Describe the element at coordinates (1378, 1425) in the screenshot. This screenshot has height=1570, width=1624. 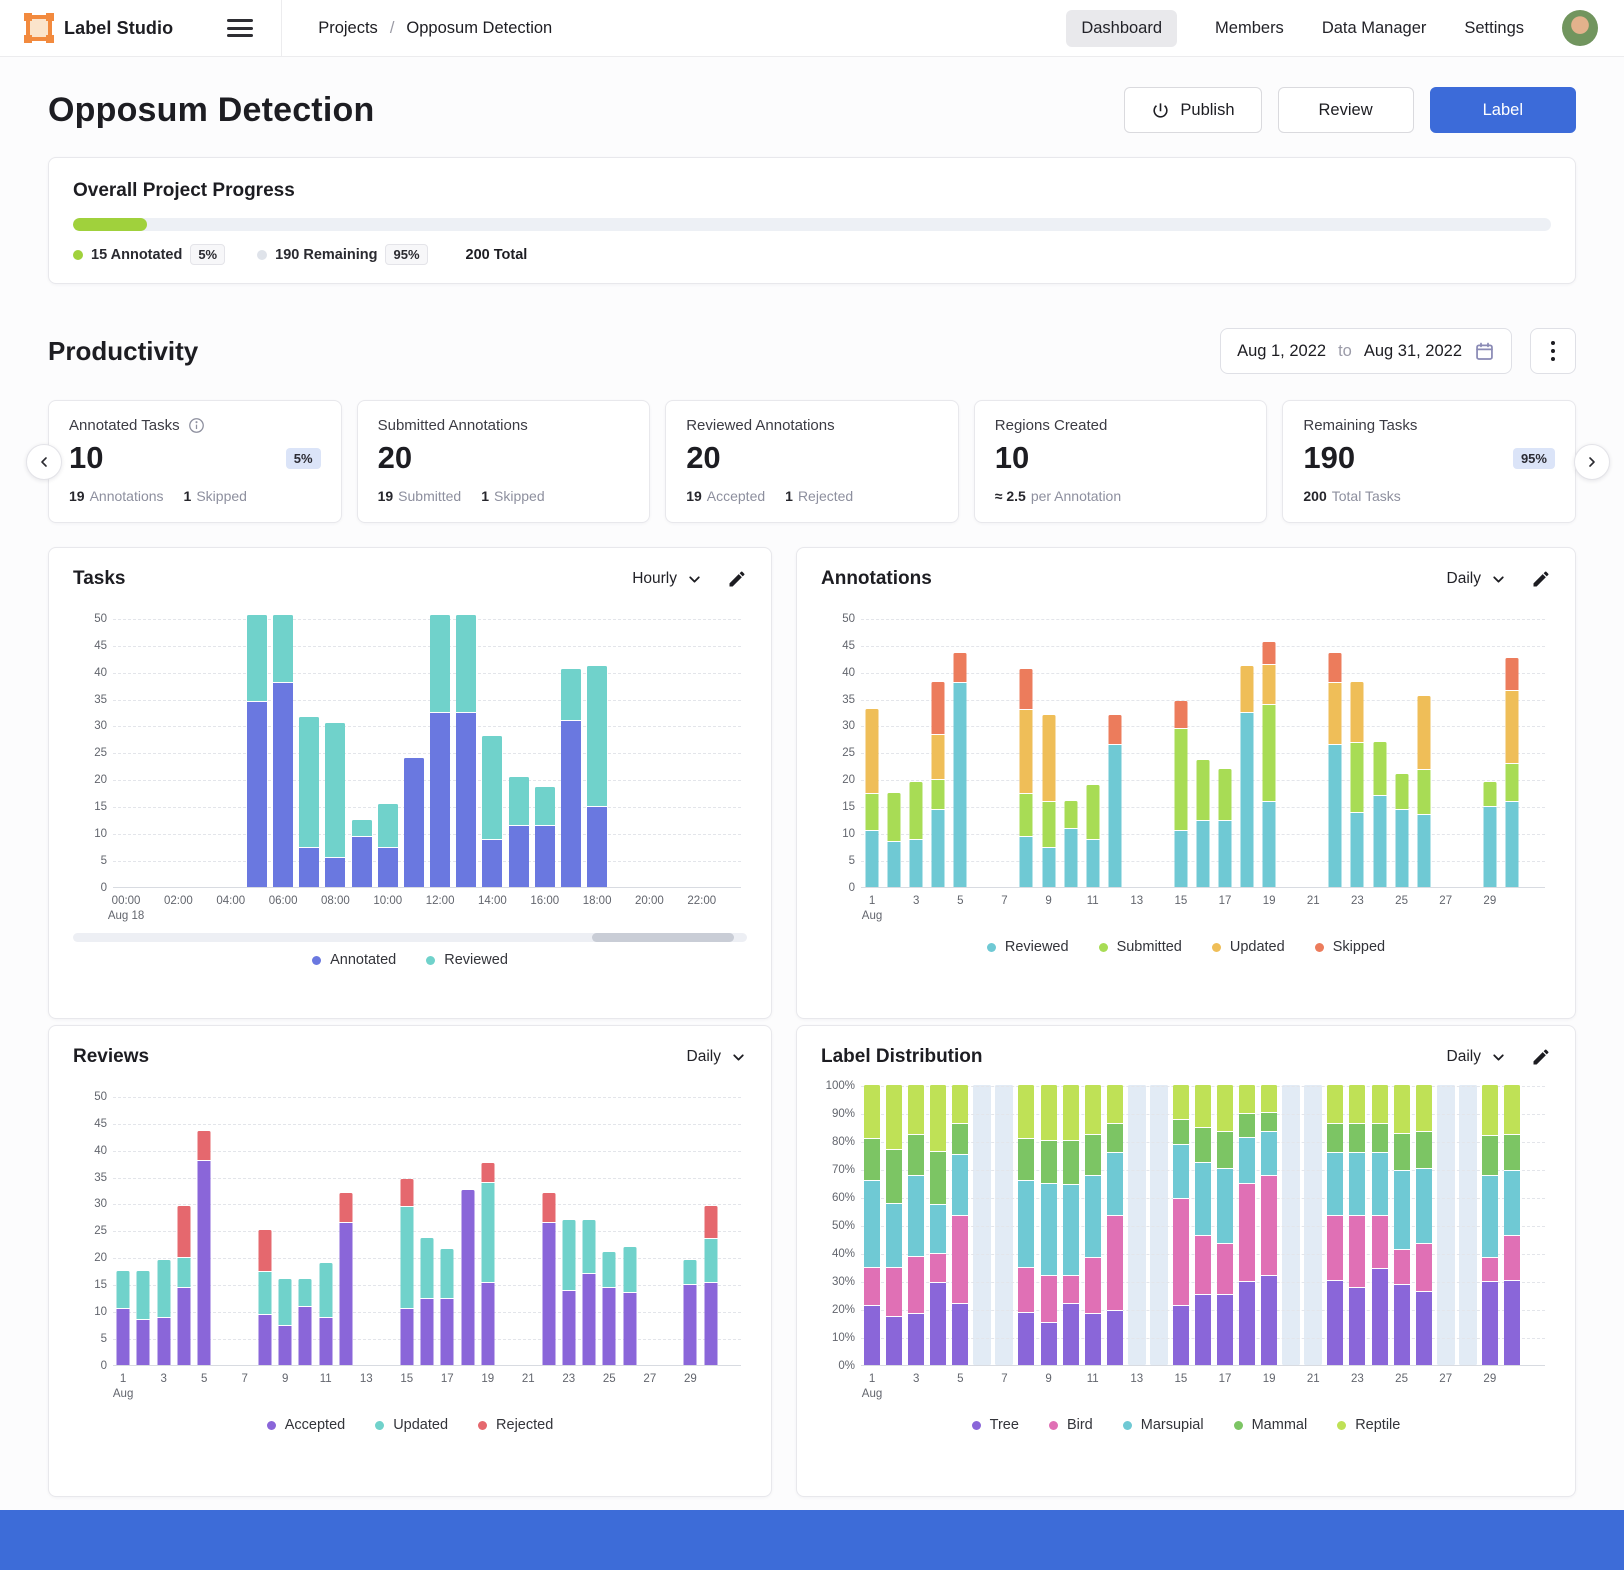
I see `legend-label: Reptile` at that location.